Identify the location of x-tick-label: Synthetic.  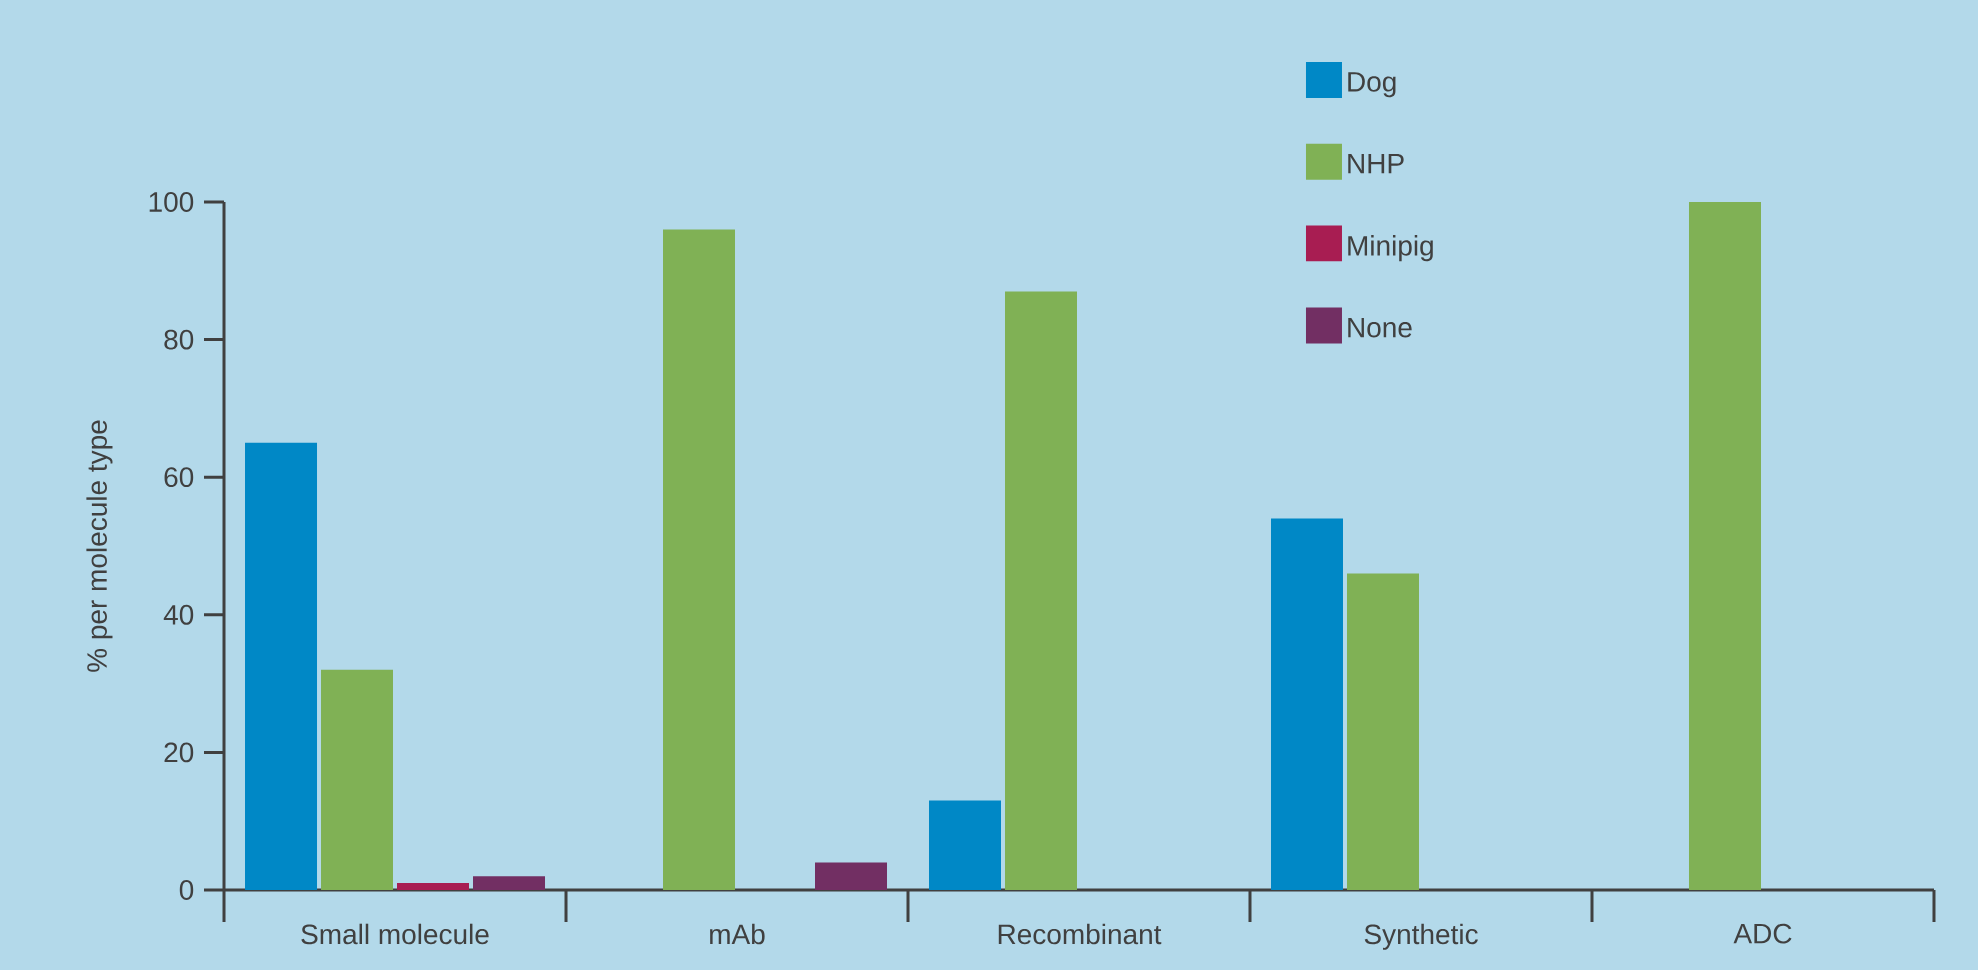
(1421, 936).